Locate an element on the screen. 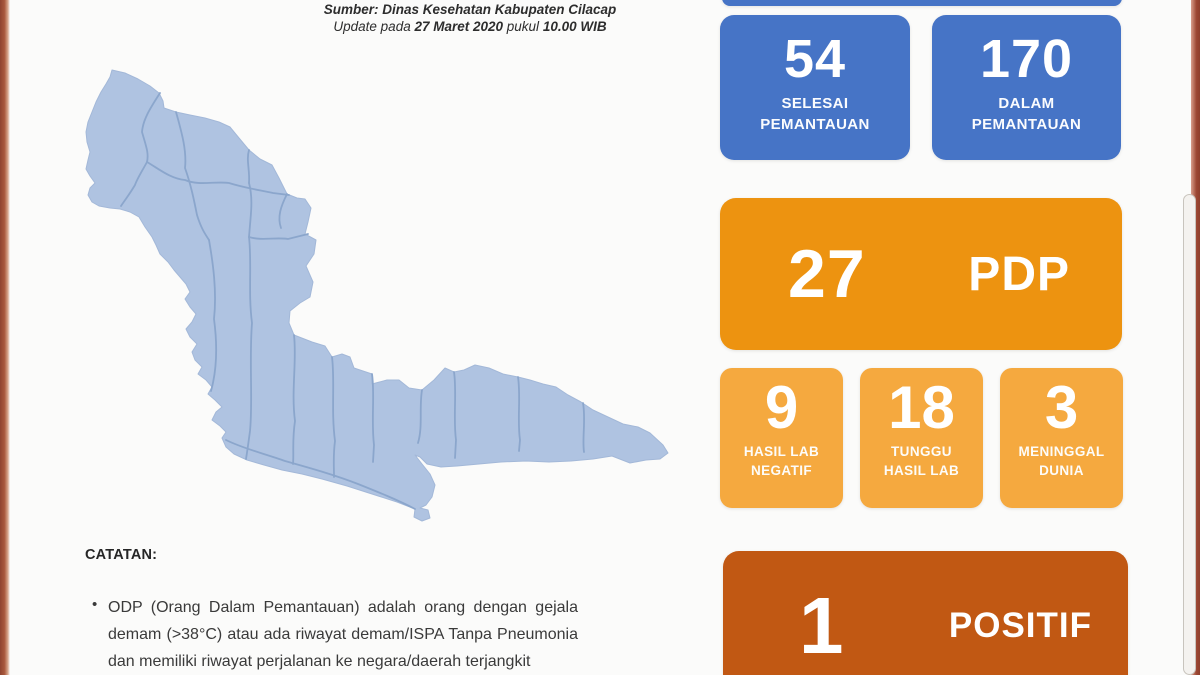 The image size is (1200, 675). card-hasil-lab-negatif: 9 HASIL LAB NEGATIF is located at coordinates (781, 438).